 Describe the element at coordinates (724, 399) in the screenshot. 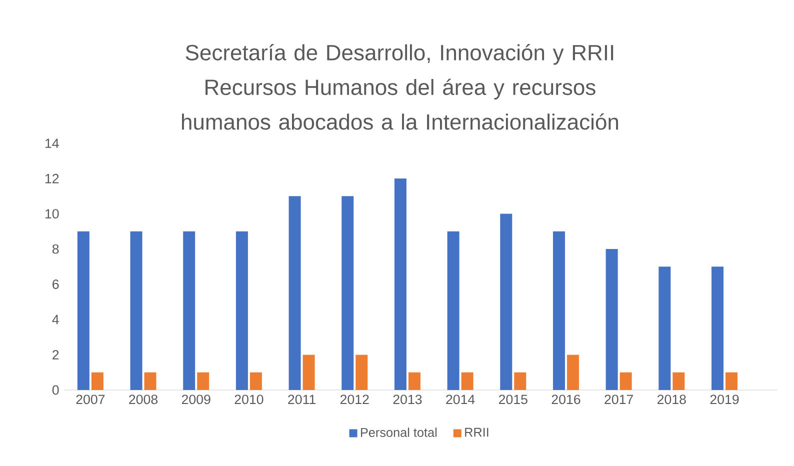

I see `x-tick-label: 2019` at that location.